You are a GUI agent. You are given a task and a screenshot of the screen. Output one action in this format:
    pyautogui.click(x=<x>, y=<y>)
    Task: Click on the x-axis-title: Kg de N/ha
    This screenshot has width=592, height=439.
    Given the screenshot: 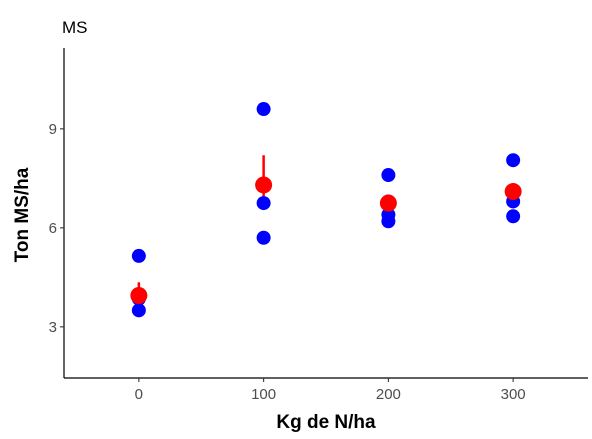 What is the action you would take?
    pyautogui.click(x=326, y=422)
    